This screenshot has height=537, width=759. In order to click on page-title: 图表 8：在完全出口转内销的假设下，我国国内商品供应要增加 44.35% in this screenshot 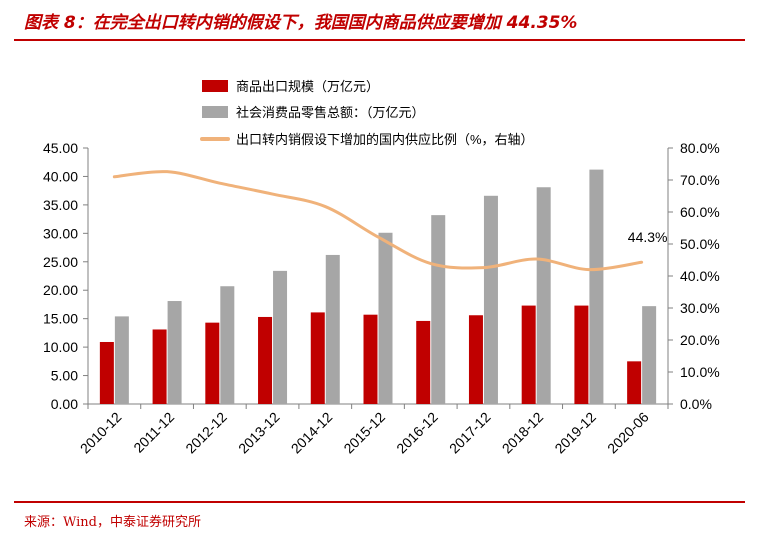, I will do `click(301, 23)`.